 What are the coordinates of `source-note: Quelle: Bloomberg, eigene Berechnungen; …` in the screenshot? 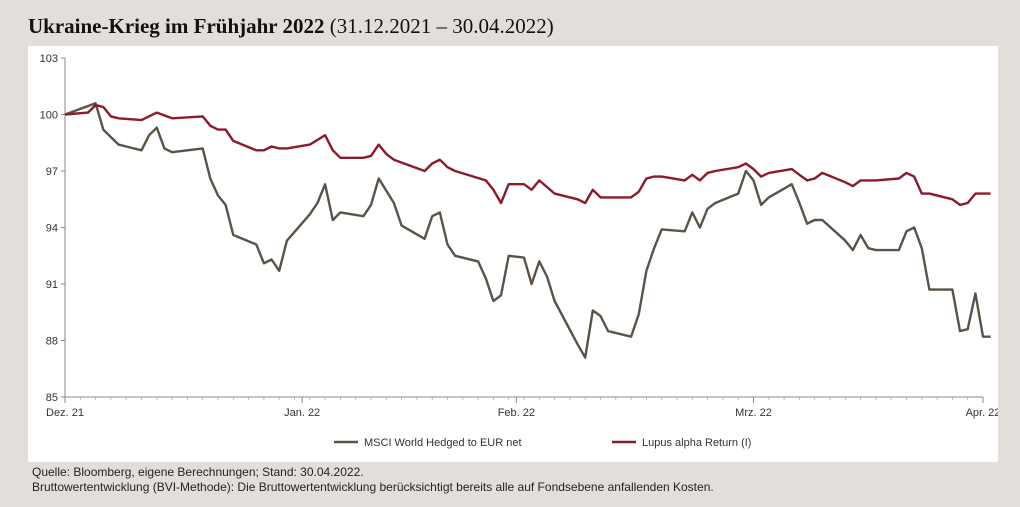 It's located at (198, 472).